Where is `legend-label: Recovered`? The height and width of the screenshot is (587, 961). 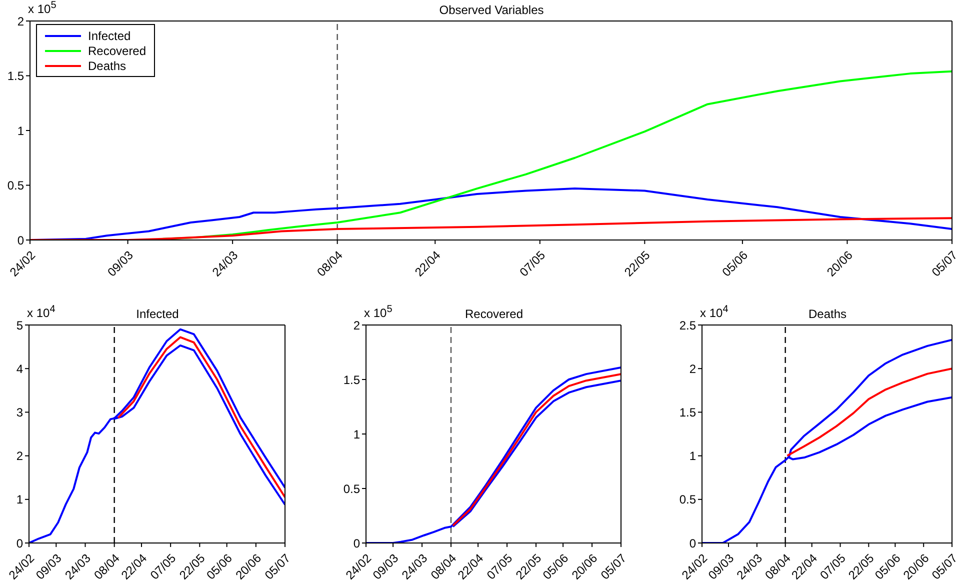
legend-label: Recovered is located at coordinates (117, 51).